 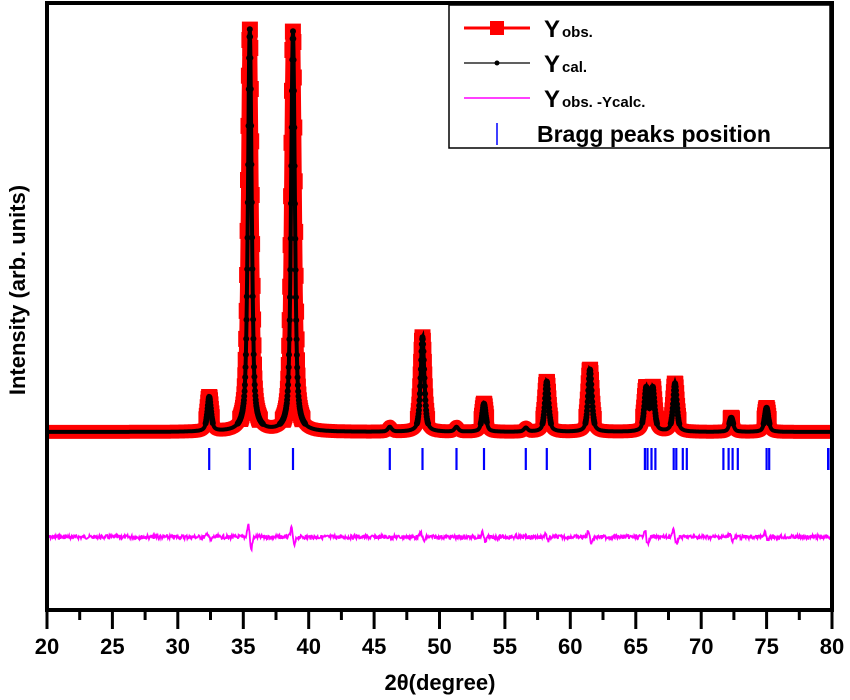 I want to click on legend-obs-marker, so click(x=497, y=28).